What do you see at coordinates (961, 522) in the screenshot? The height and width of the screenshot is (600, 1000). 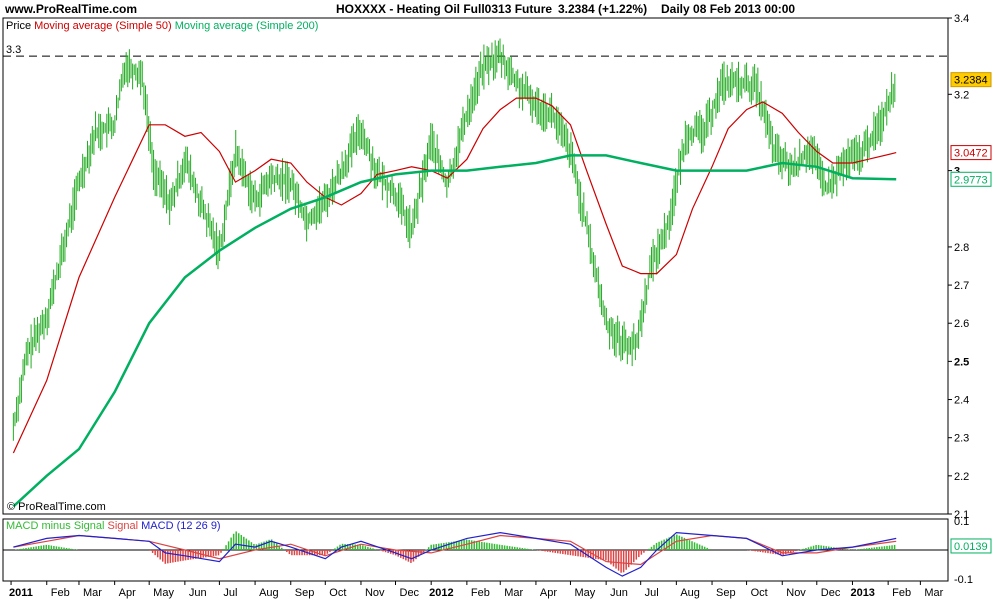 I see `macd-y-tick-label: 0.1` at bounding box center [961, 522].